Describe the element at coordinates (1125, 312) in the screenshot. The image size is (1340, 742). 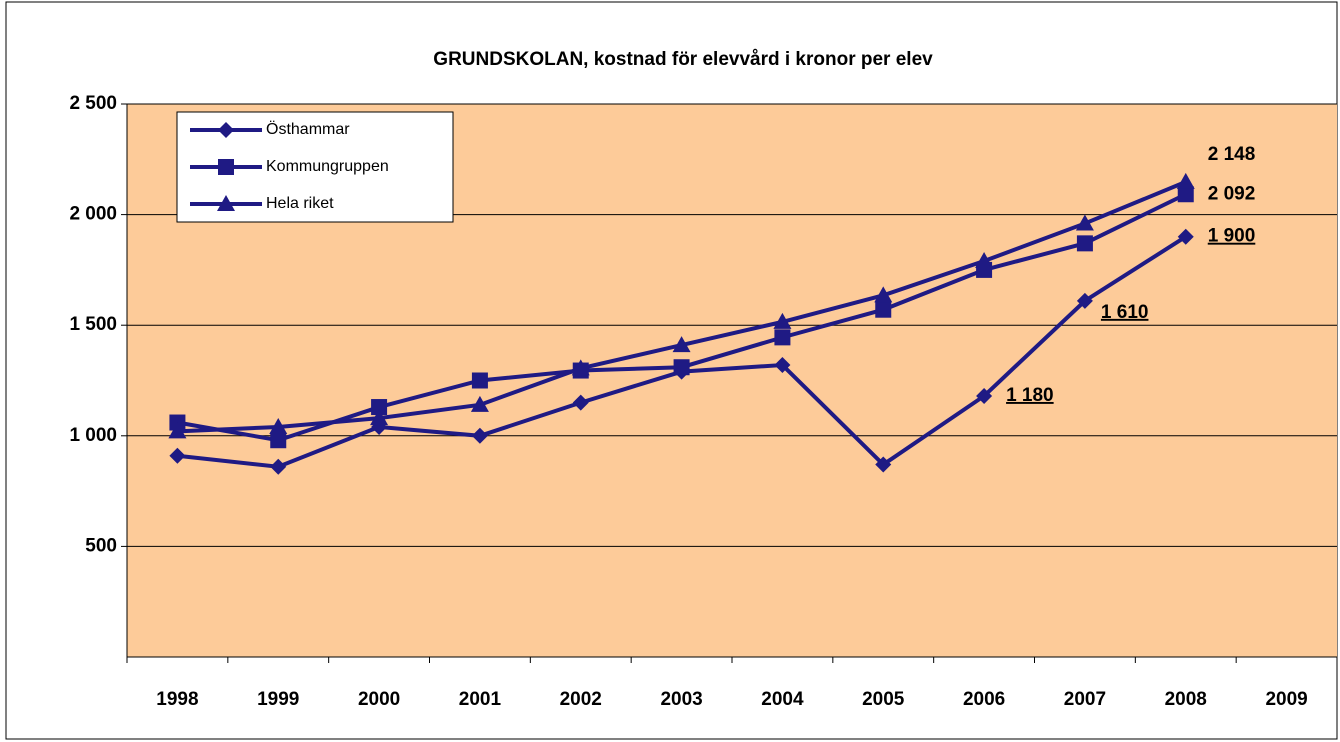
I see `data-label: 1 610` at that location.